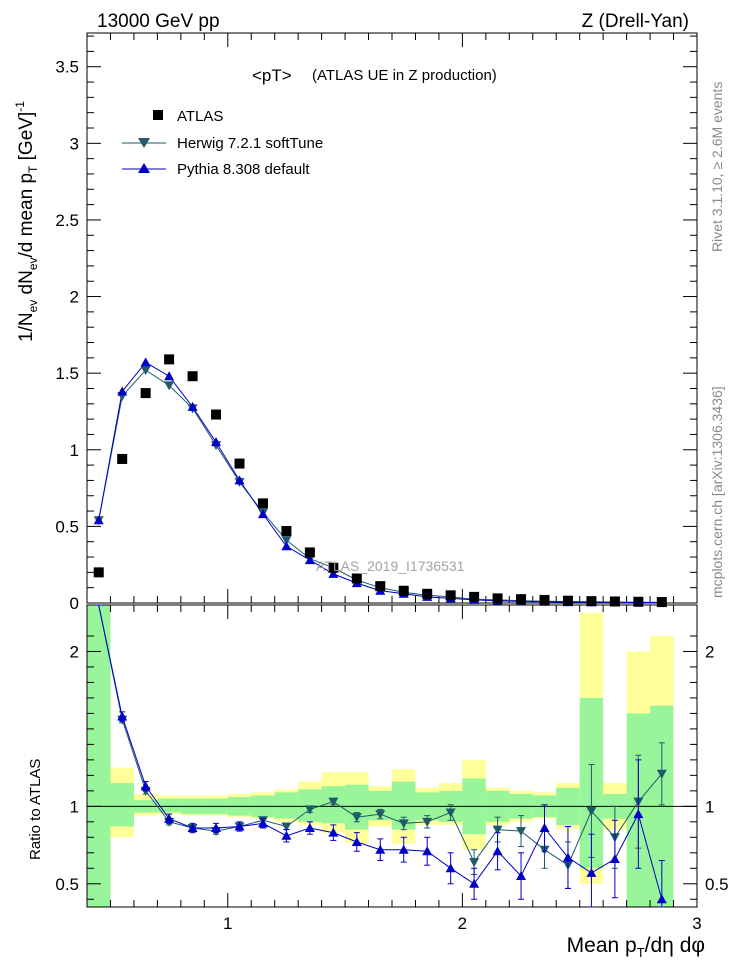 This screenshot has width=746, height=972. Describe the element at coordinates (74, 806) in the screenshot. I see `ratio-y-tick-label: 1` at that location.